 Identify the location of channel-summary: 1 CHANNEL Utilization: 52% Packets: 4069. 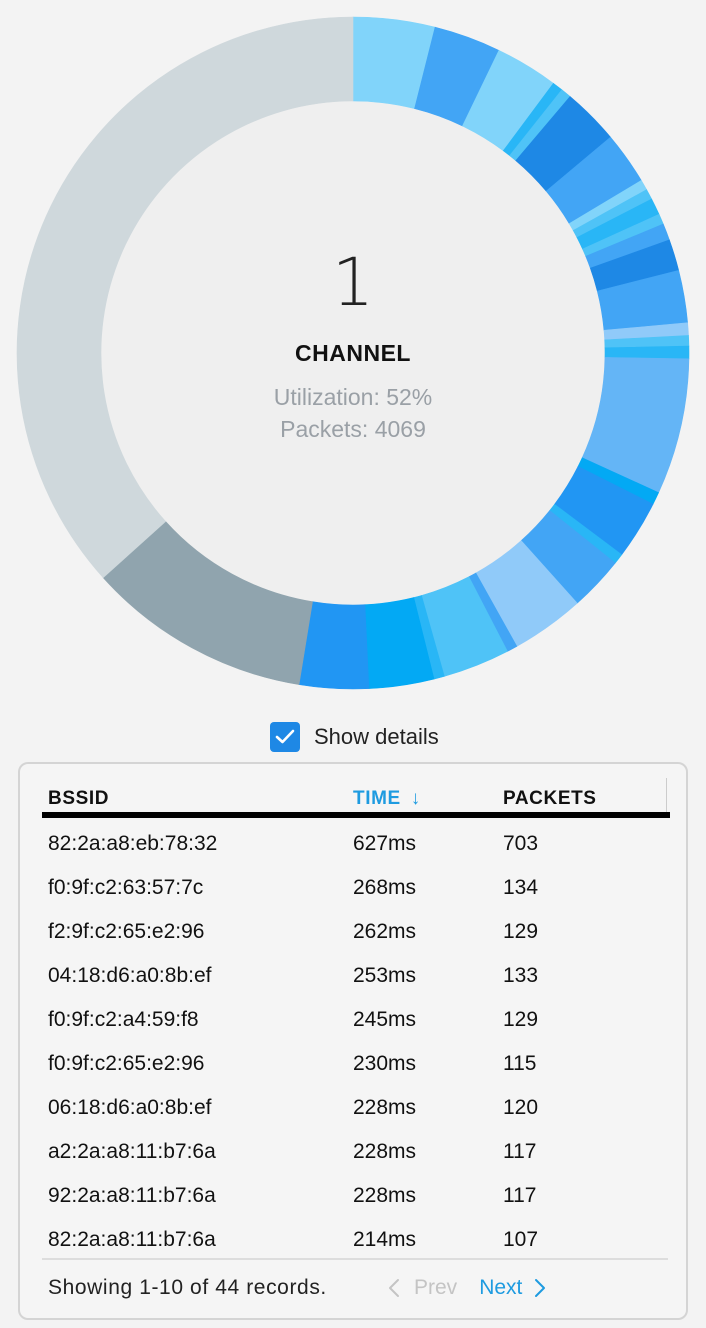
(353, 347).